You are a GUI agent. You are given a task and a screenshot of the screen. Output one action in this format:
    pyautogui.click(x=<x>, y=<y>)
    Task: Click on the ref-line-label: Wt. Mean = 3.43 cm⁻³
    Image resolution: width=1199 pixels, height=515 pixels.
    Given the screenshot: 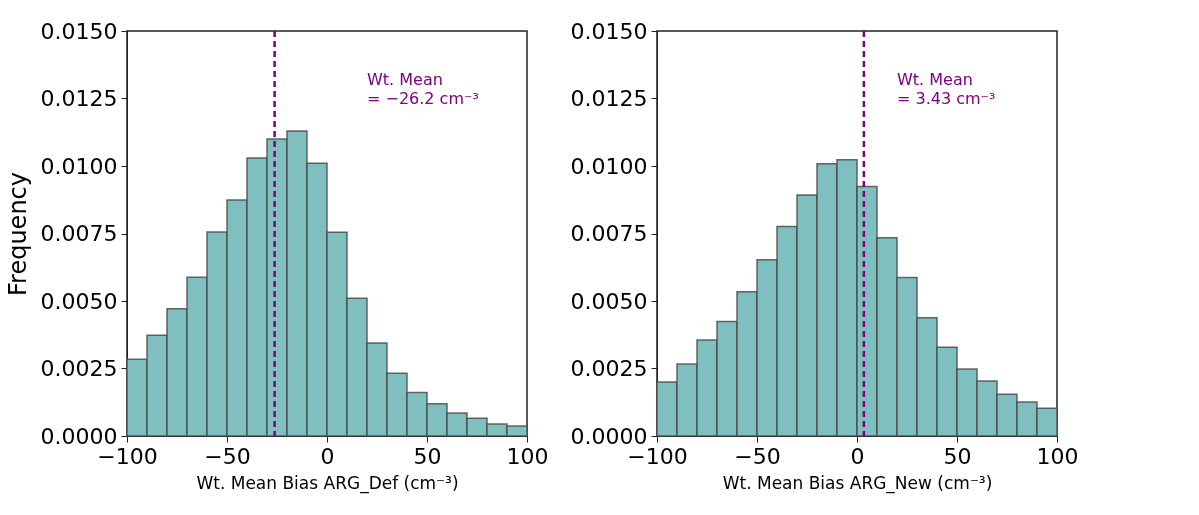 What is the action you would take?
    pyautogui.click(x=946, y=88)
    